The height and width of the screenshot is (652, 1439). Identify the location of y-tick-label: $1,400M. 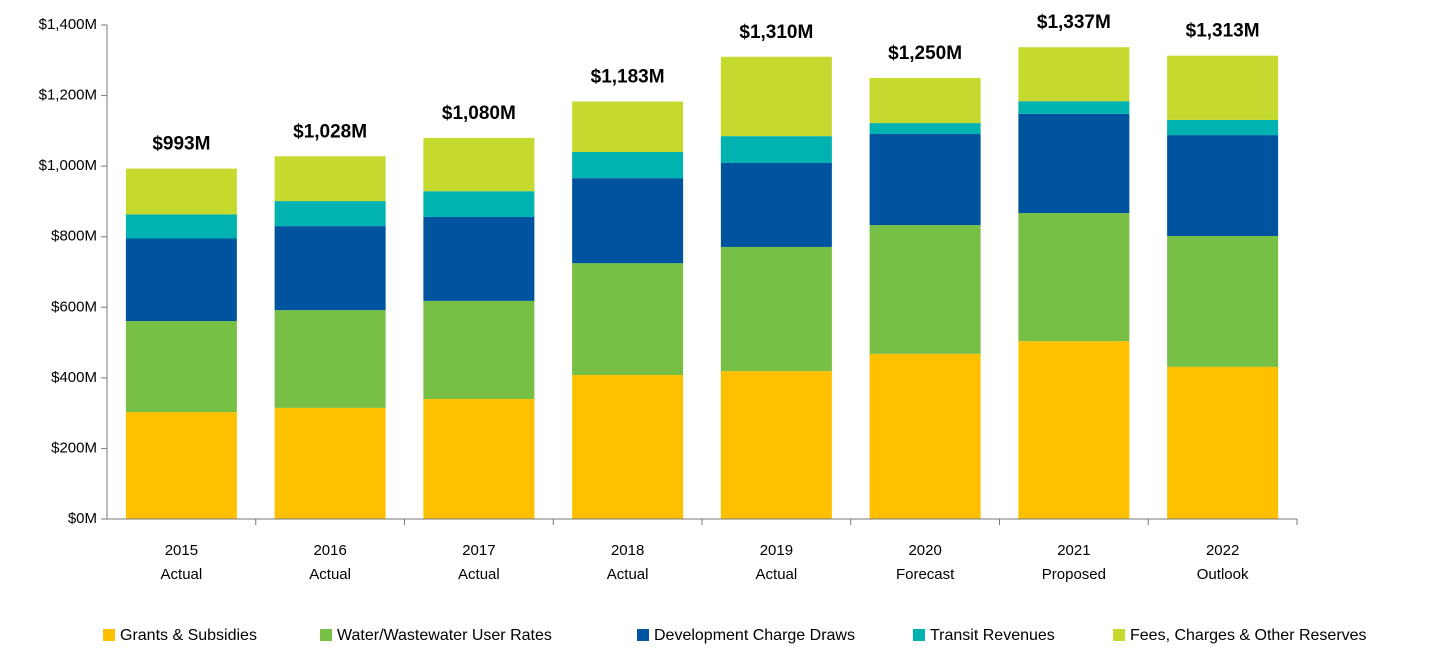
(68, 24).